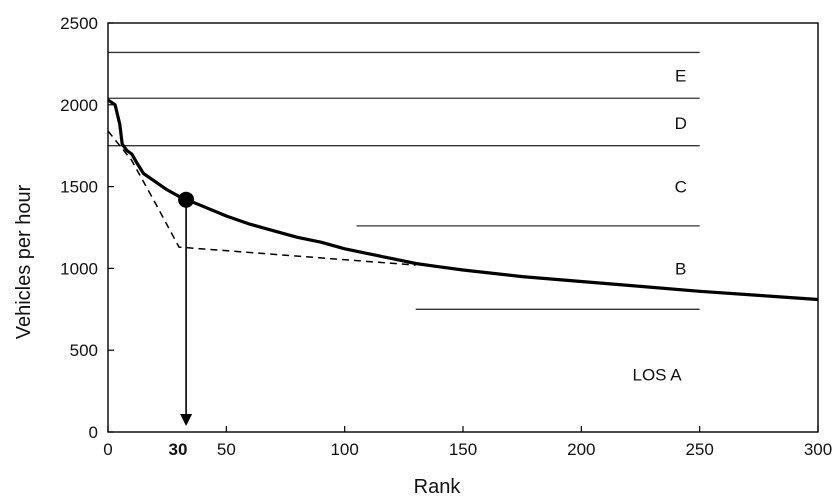 This screenshot has width=833, height=501. What do you see at coordinates (261, 198) in the screenshot?
I see `dashed-curve` at bounding box center [261, 198].